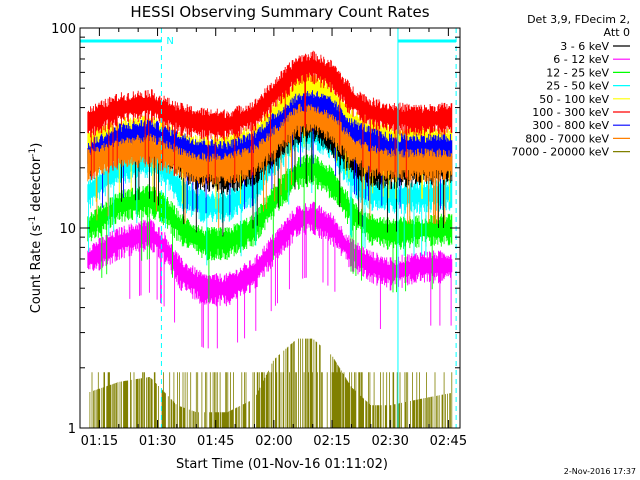  I want to click on legend-header-line2: Att 0, so click(617, 32).